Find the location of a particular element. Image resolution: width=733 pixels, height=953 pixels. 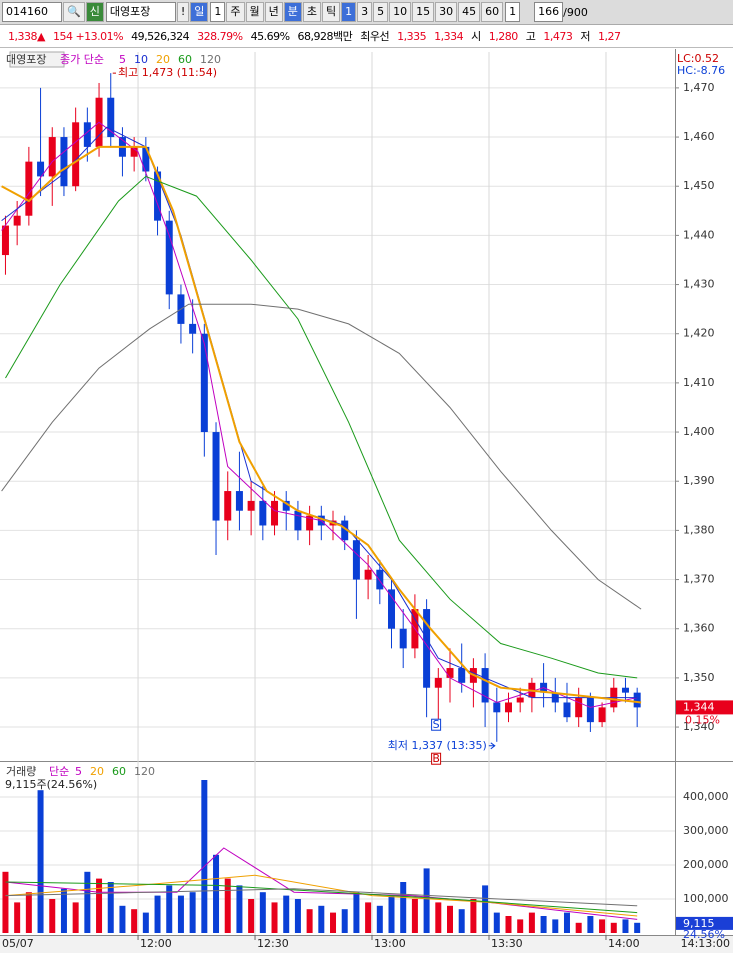

interval-tab: 3 is located at coordinates (365, 12).